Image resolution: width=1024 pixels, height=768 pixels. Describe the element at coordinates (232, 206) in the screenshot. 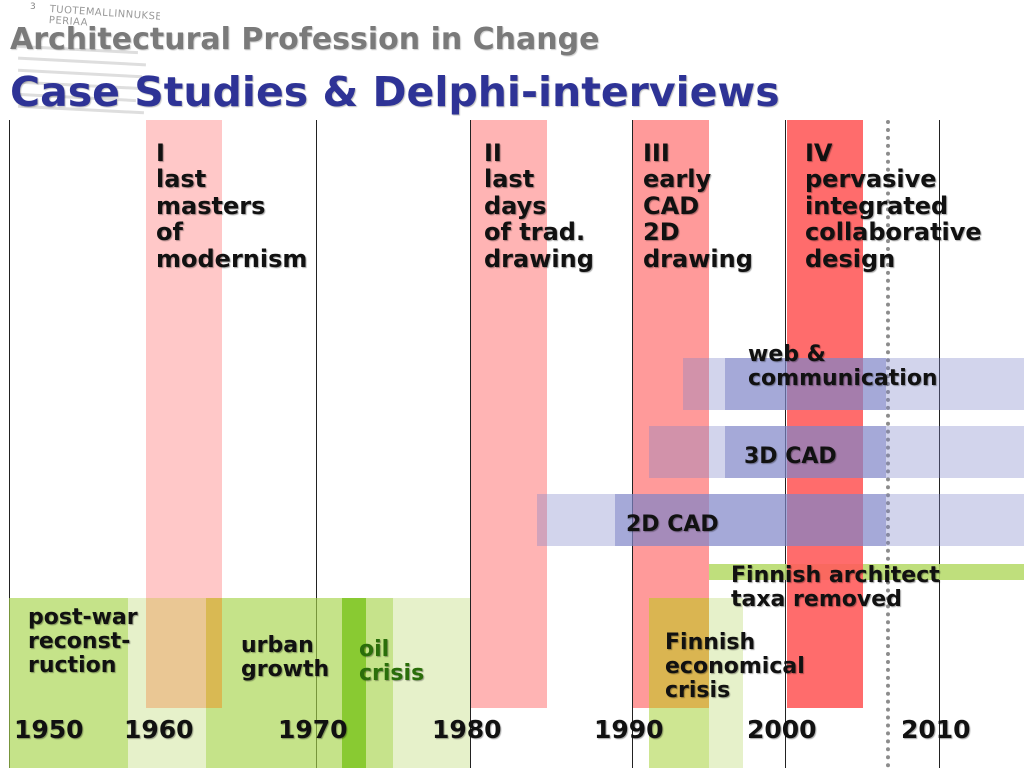

I see `phase-I-label: I last masters of modernism` at that location.